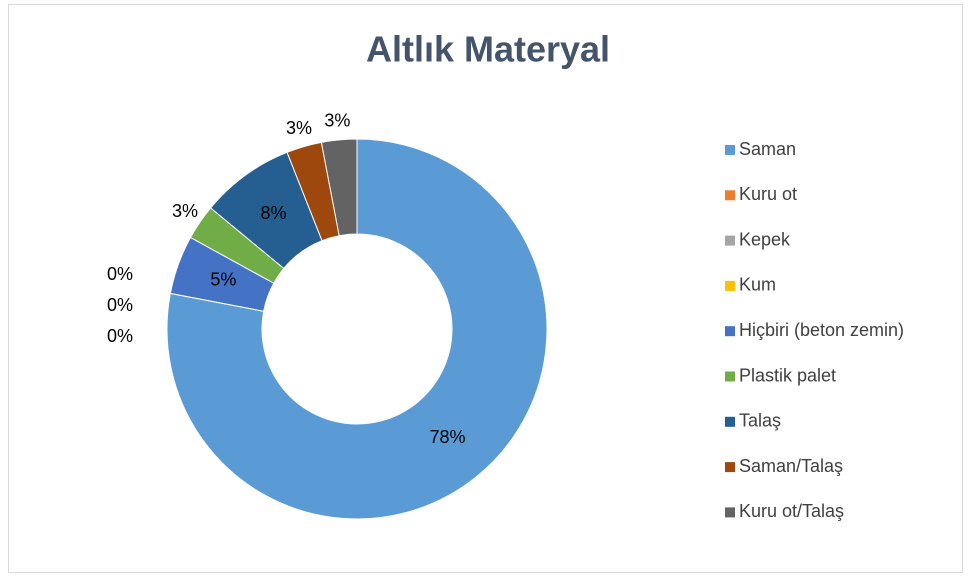 Image resolution: width=968 pixels, height=579 pixels. What do you see at coordinates (274, 213) in the screenshot?
I see `data-label: 8%` at bounding box center [274, 213].